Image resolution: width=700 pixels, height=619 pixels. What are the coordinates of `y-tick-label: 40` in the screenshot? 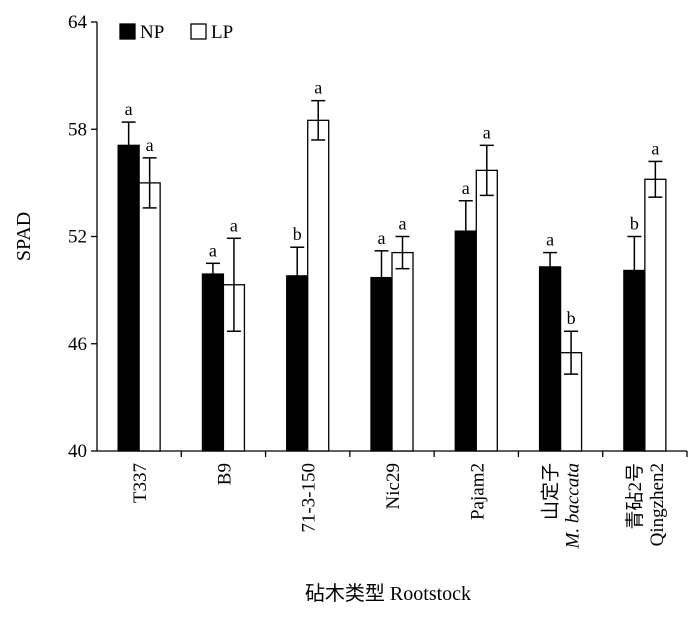 It's located at (77, 451).